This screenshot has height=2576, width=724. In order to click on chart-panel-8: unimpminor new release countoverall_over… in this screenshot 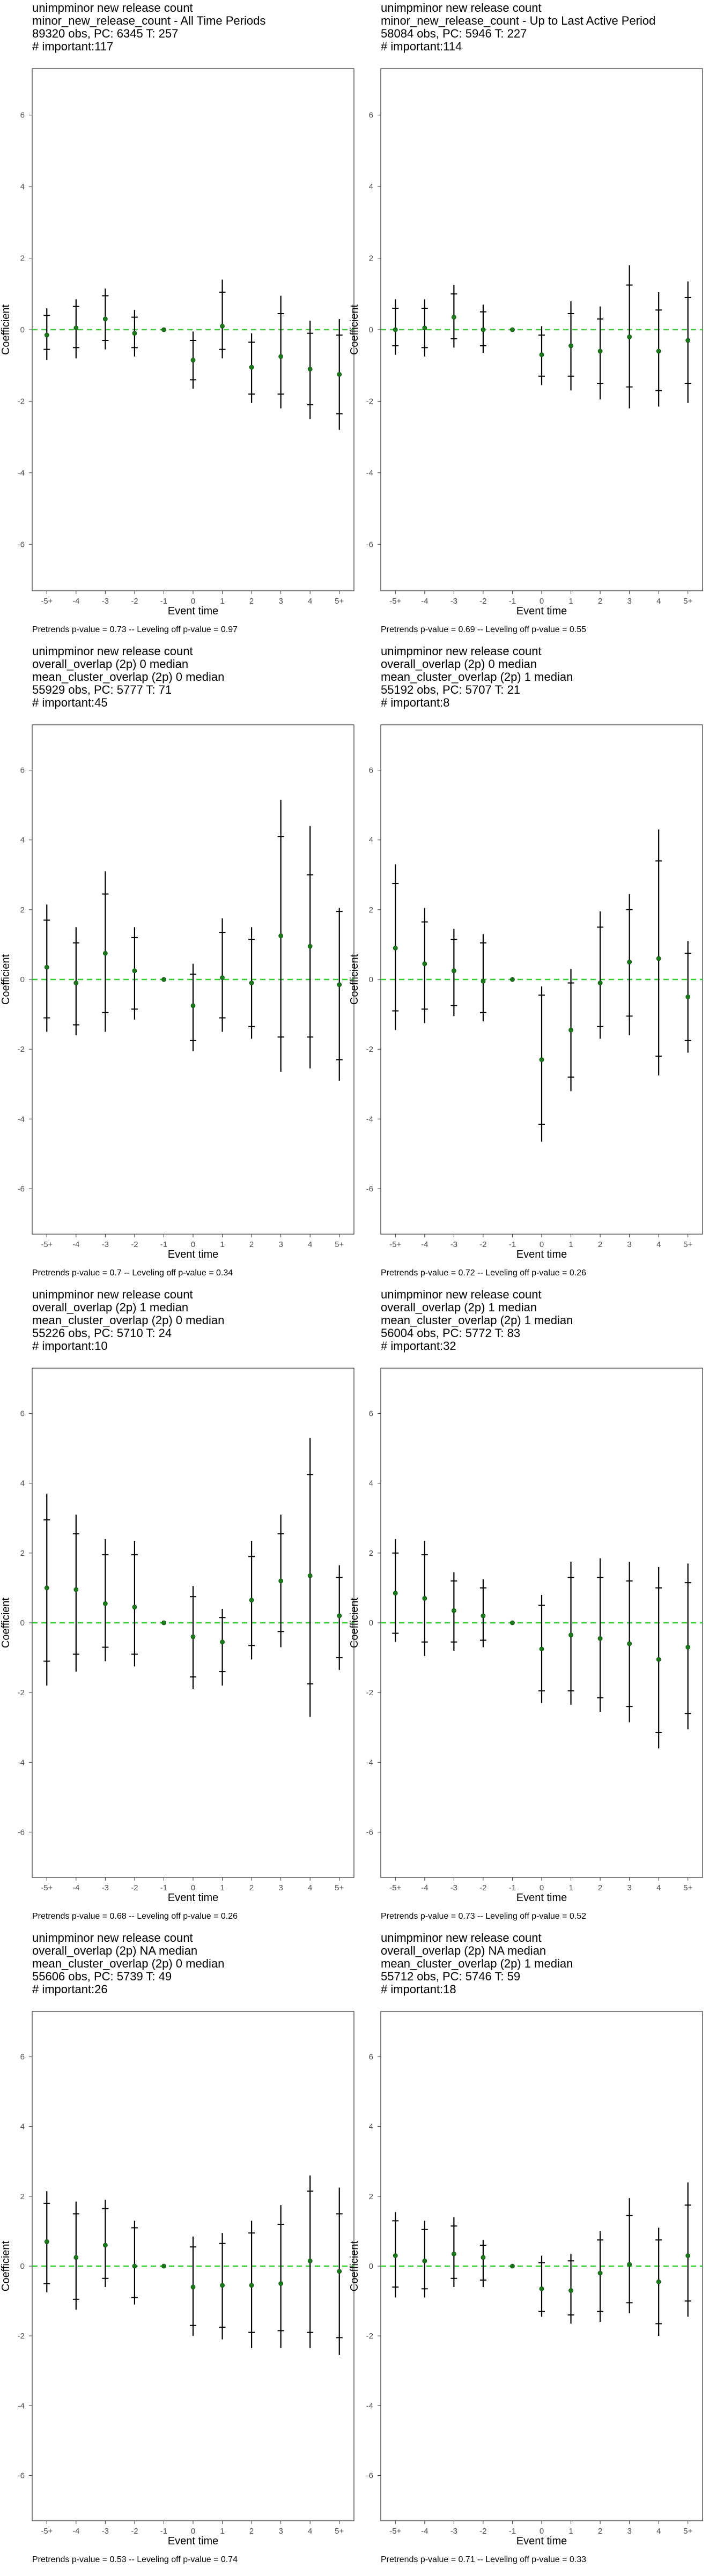, I will do `click(526, 2247)`.